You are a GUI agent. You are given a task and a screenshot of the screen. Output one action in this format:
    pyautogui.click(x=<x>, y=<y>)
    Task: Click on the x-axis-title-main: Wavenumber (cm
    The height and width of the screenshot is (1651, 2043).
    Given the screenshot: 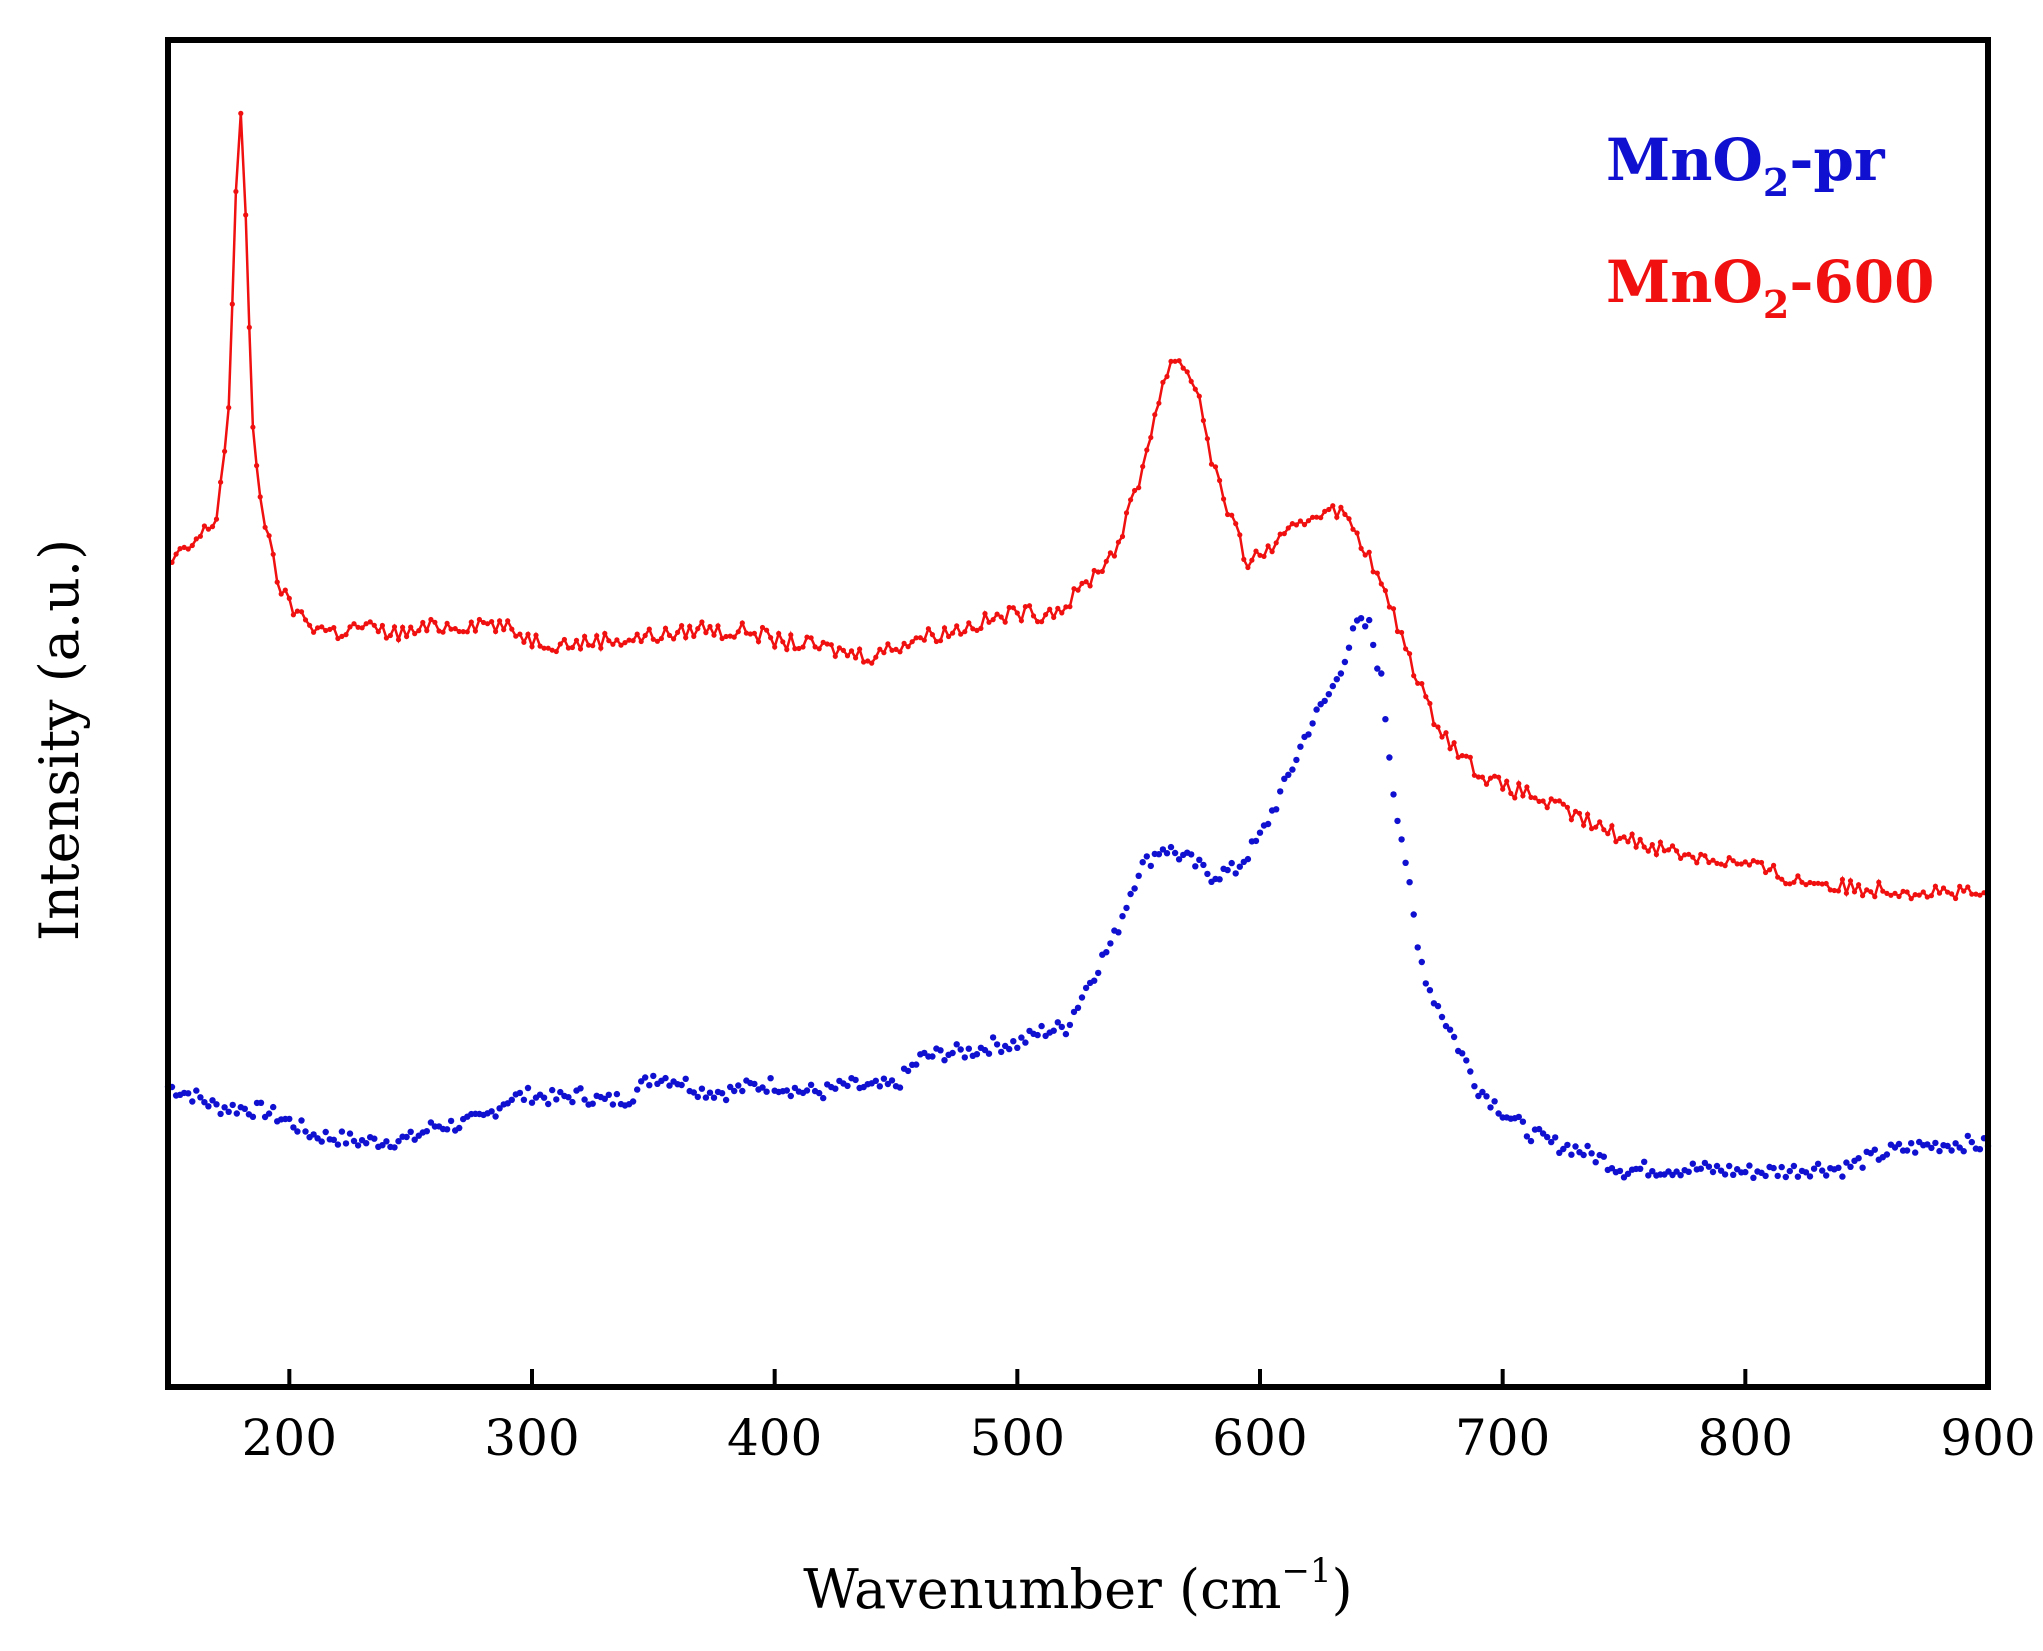 What is the action you would take?
    pyautogui.click(x=1042, y=1589)
    